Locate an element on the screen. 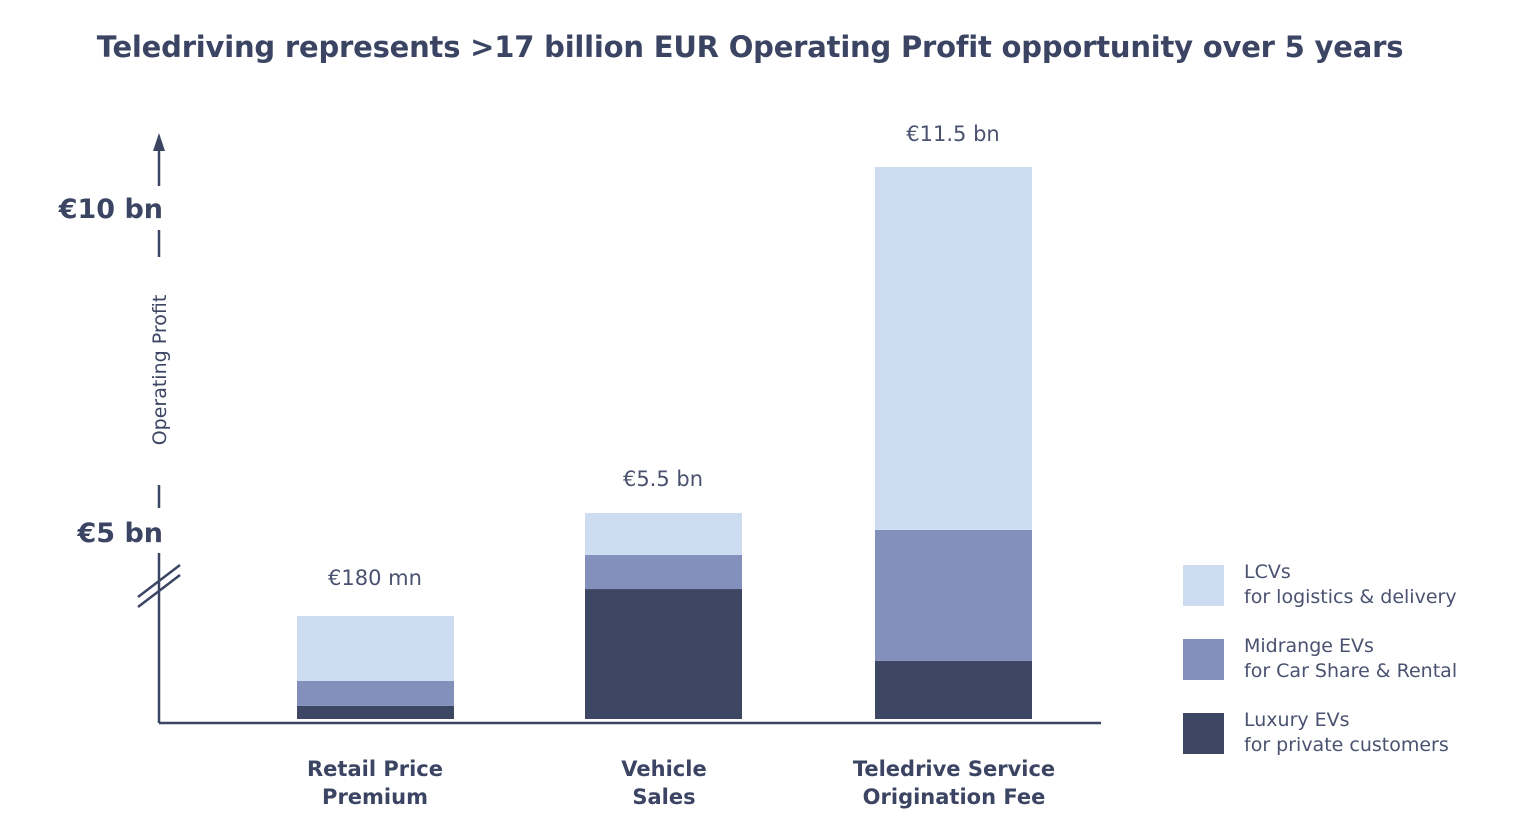 This screenshot has width=1532, height=836. total-label-retail: €180 mn is located at coordinates (375, 578).